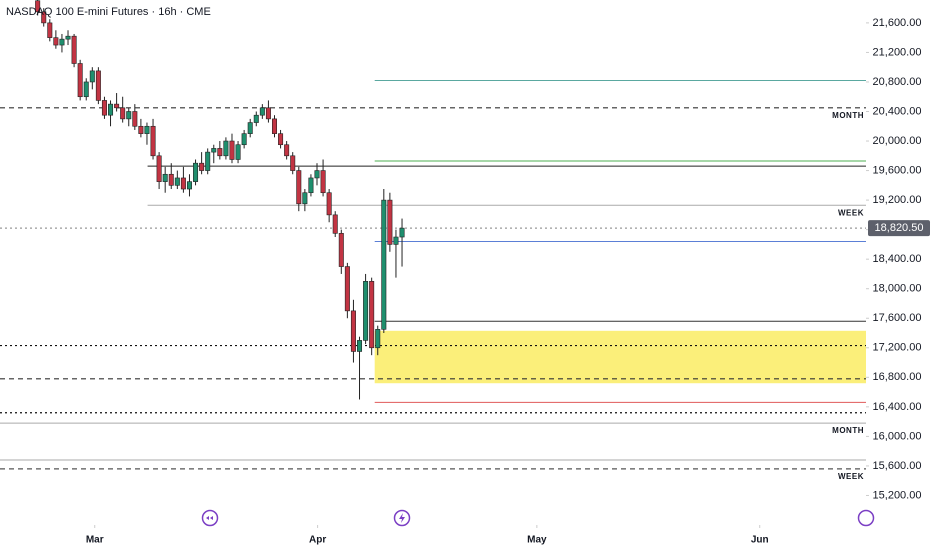  Describe the element at coordinates (620, 357) in the screenshot. I see `zone` at that location.